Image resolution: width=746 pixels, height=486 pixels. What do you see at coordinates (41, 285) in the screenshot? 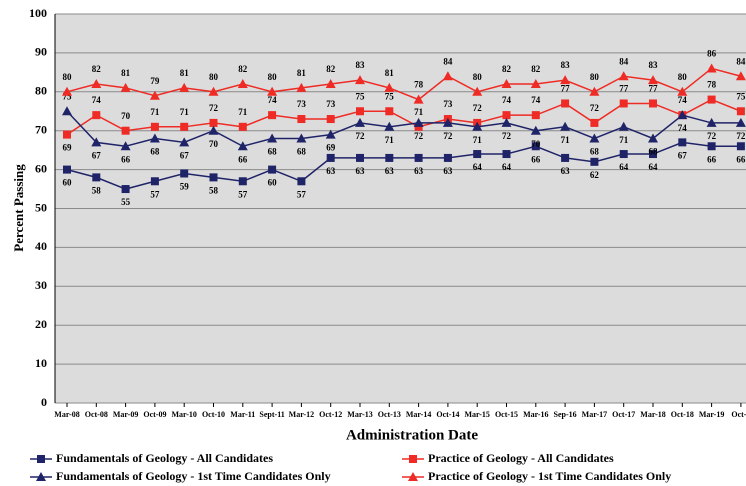
I see `y-tick-label: 30` at bounding box center [41, 285].